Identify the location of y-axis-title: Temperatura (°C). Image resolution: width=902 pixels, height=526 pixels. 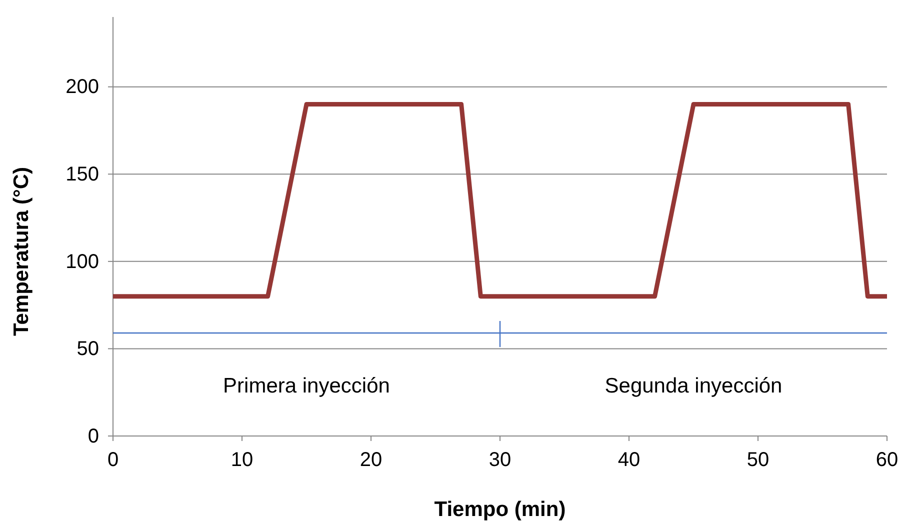
(21, 251).